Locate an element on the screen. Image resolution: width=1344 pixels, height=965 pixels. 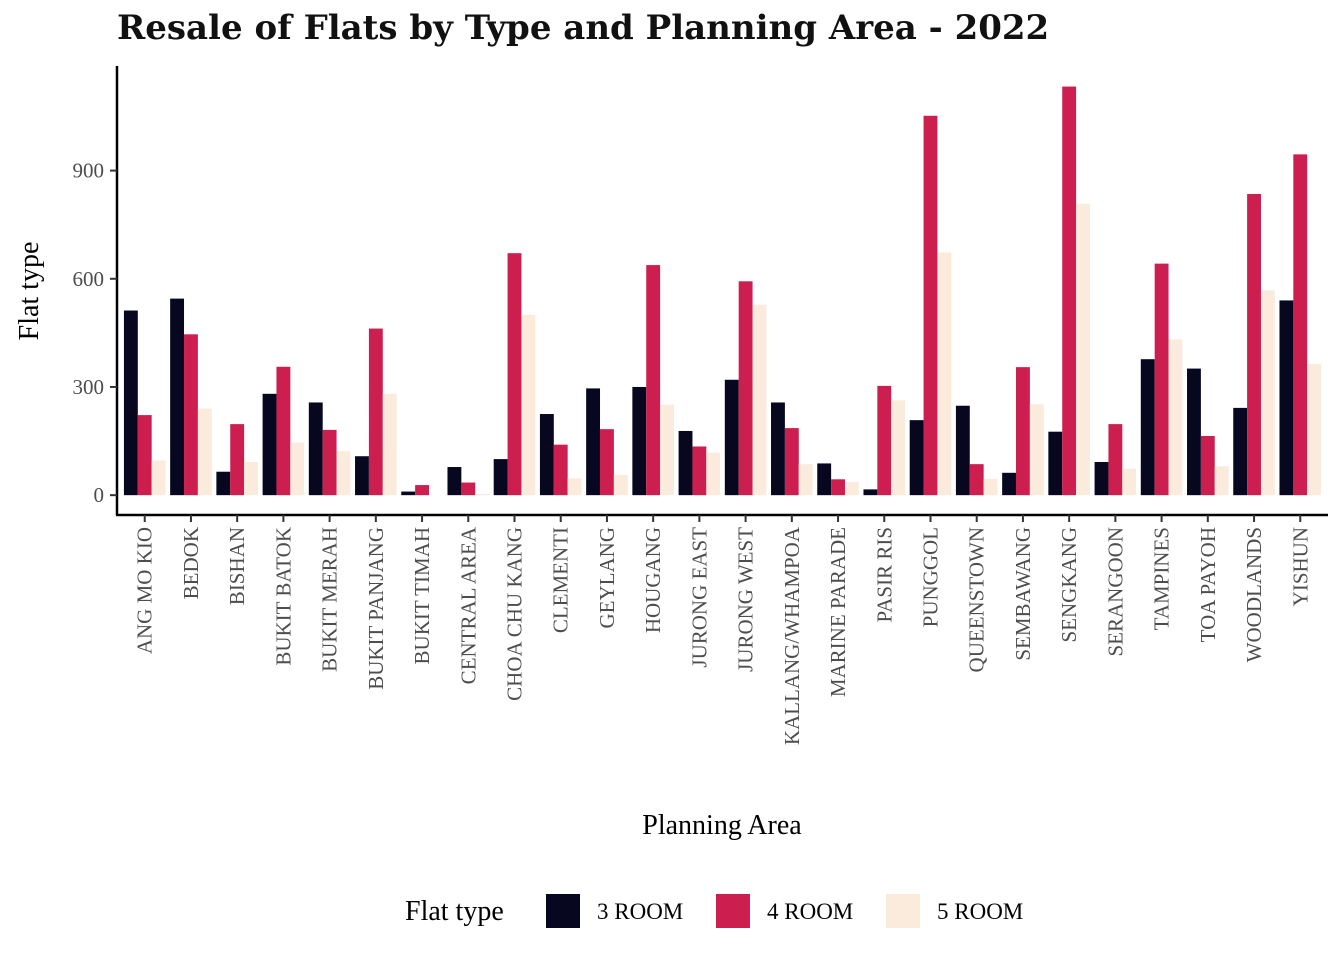
x-tick-label: BISHAN is located at coordinates (237, 566).